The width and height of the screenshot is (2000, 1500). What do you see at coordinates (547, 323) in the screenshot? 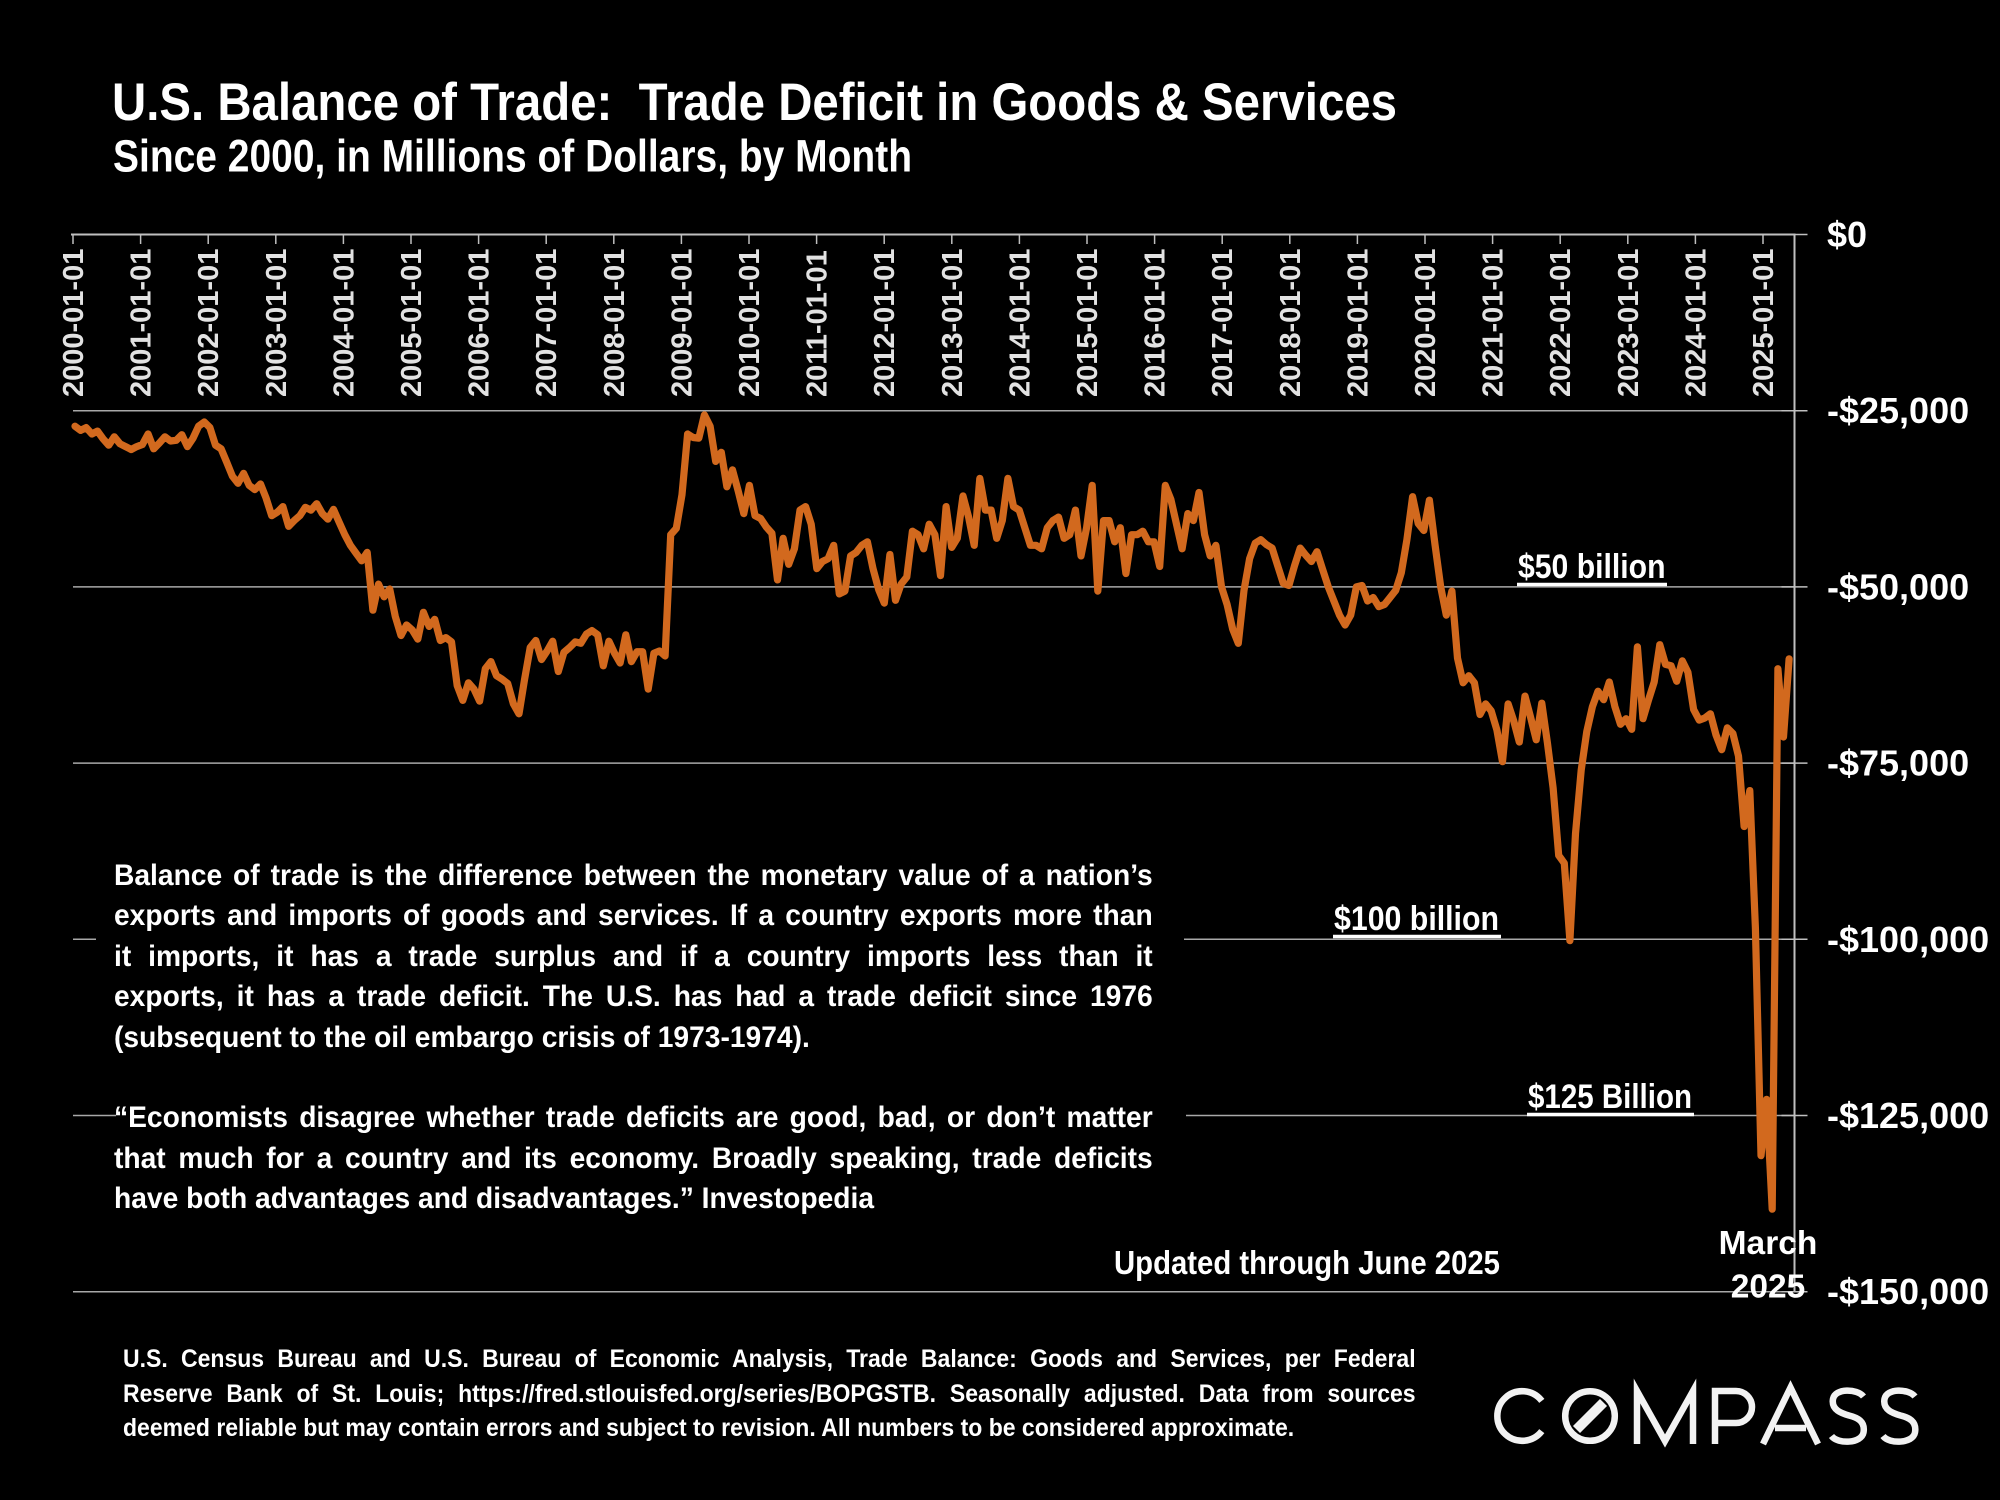
I see `svg-text: 2007-01-01` at bounding box center [547, 323].